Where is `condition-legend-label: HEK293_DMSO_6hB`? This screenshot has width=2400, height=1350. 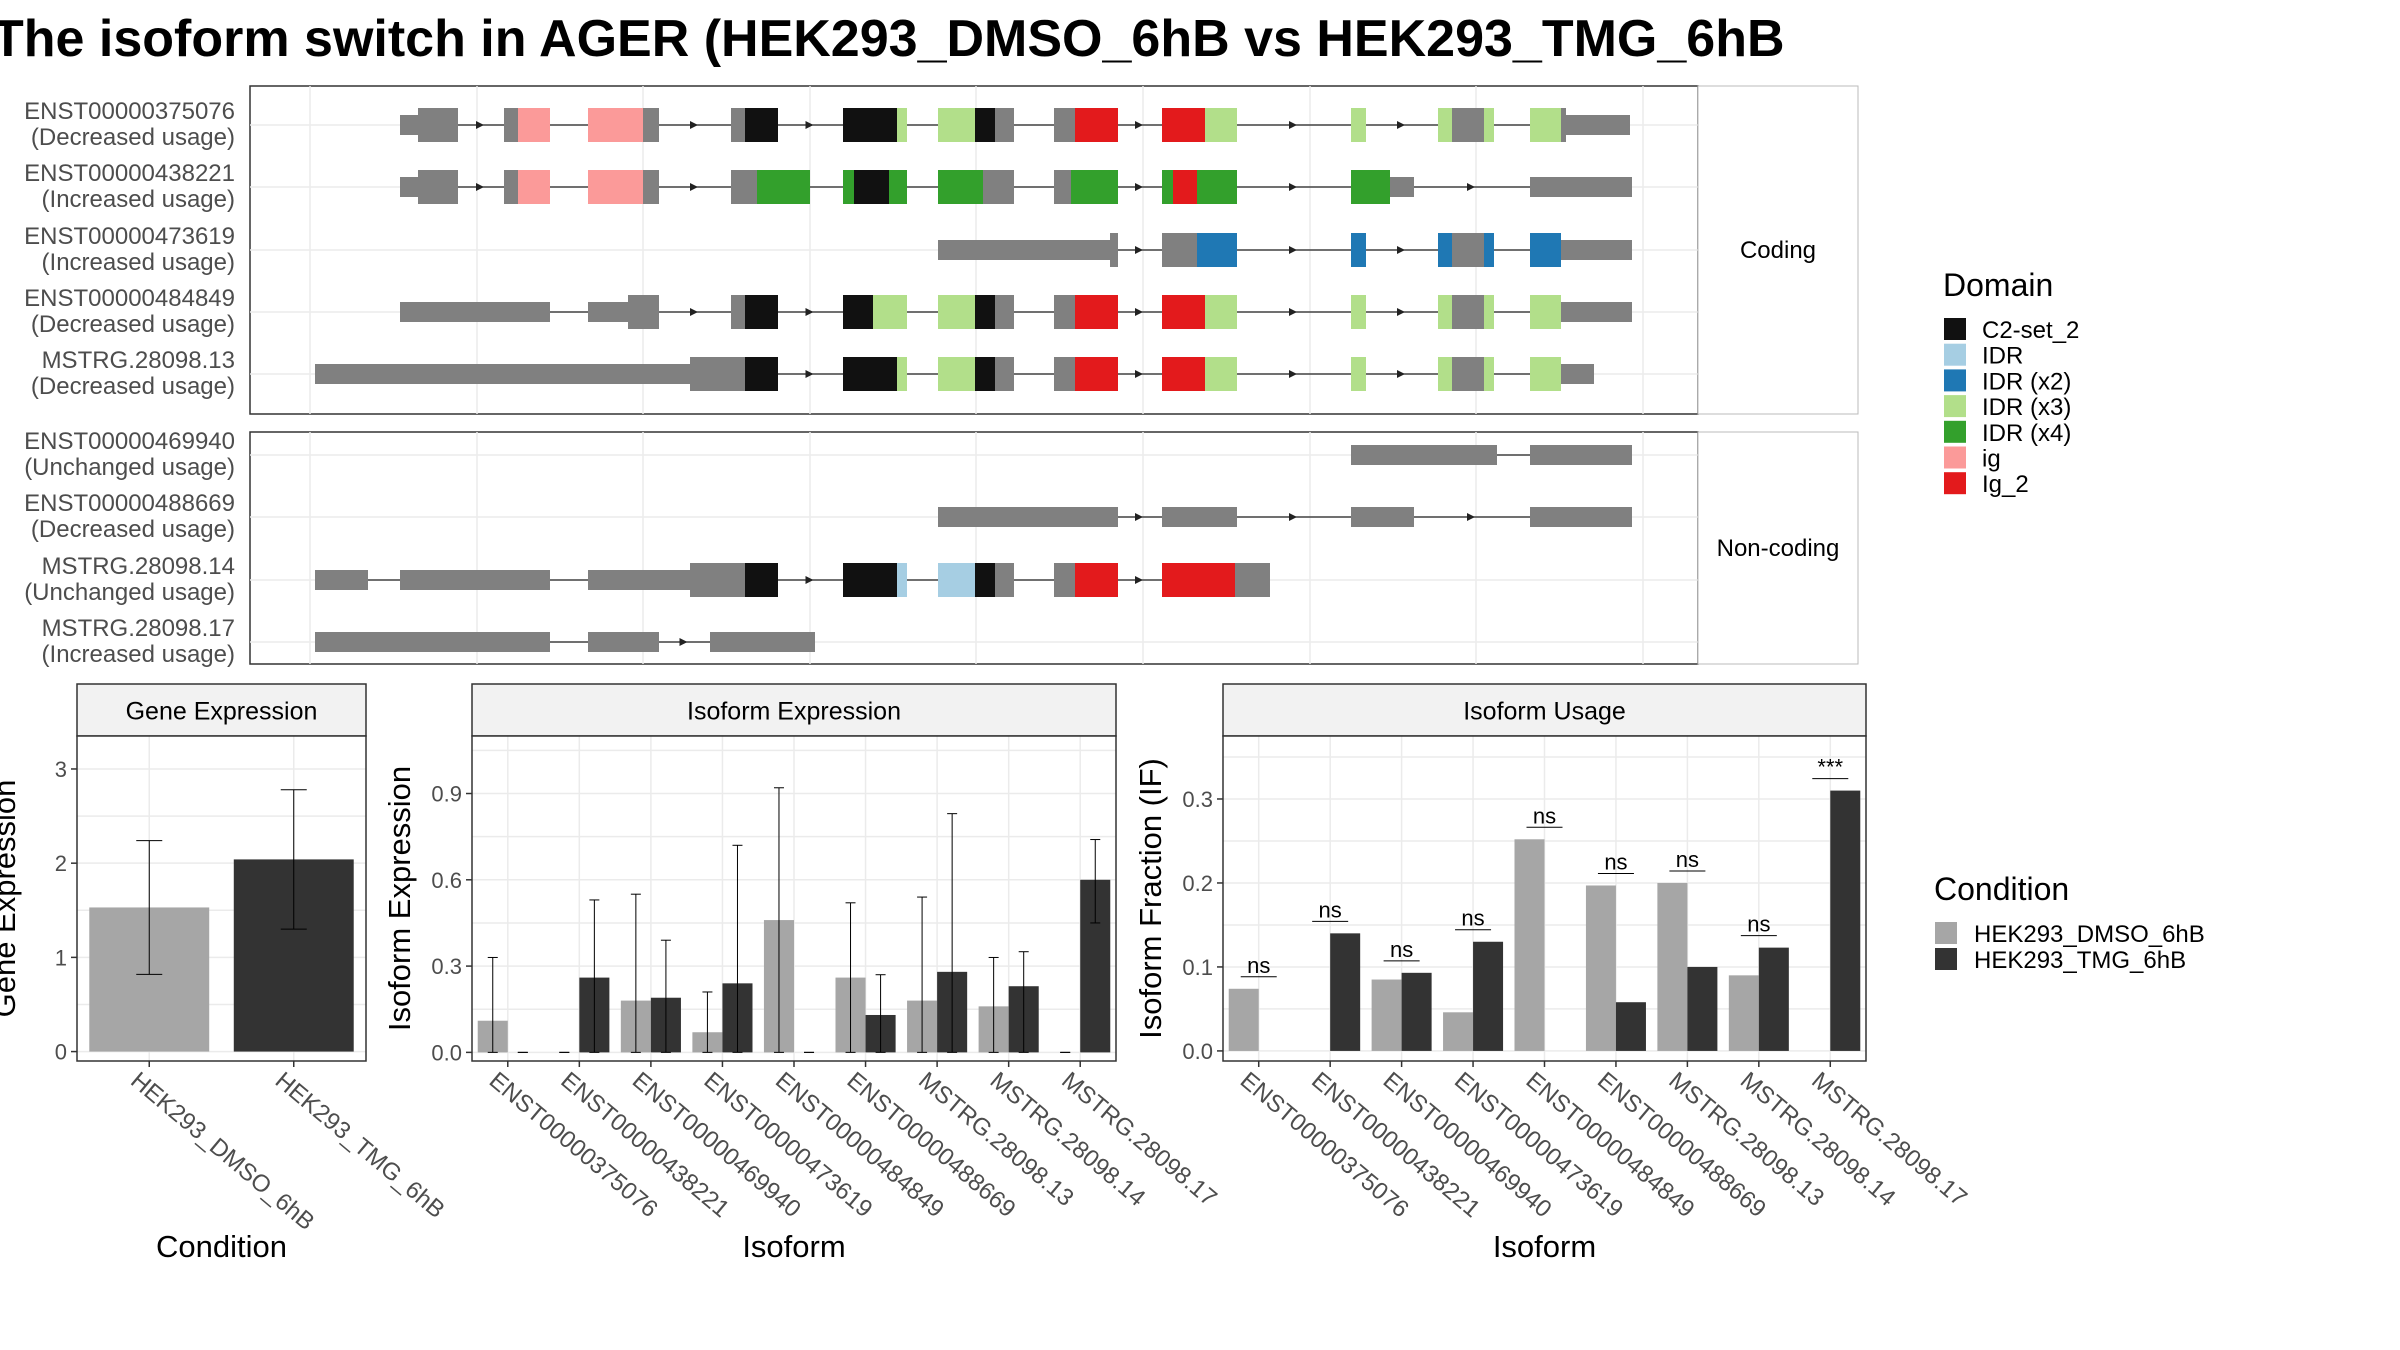 condition-legend-label: HEK293_DMSO_6hB is located at coordinates (2089, 934).